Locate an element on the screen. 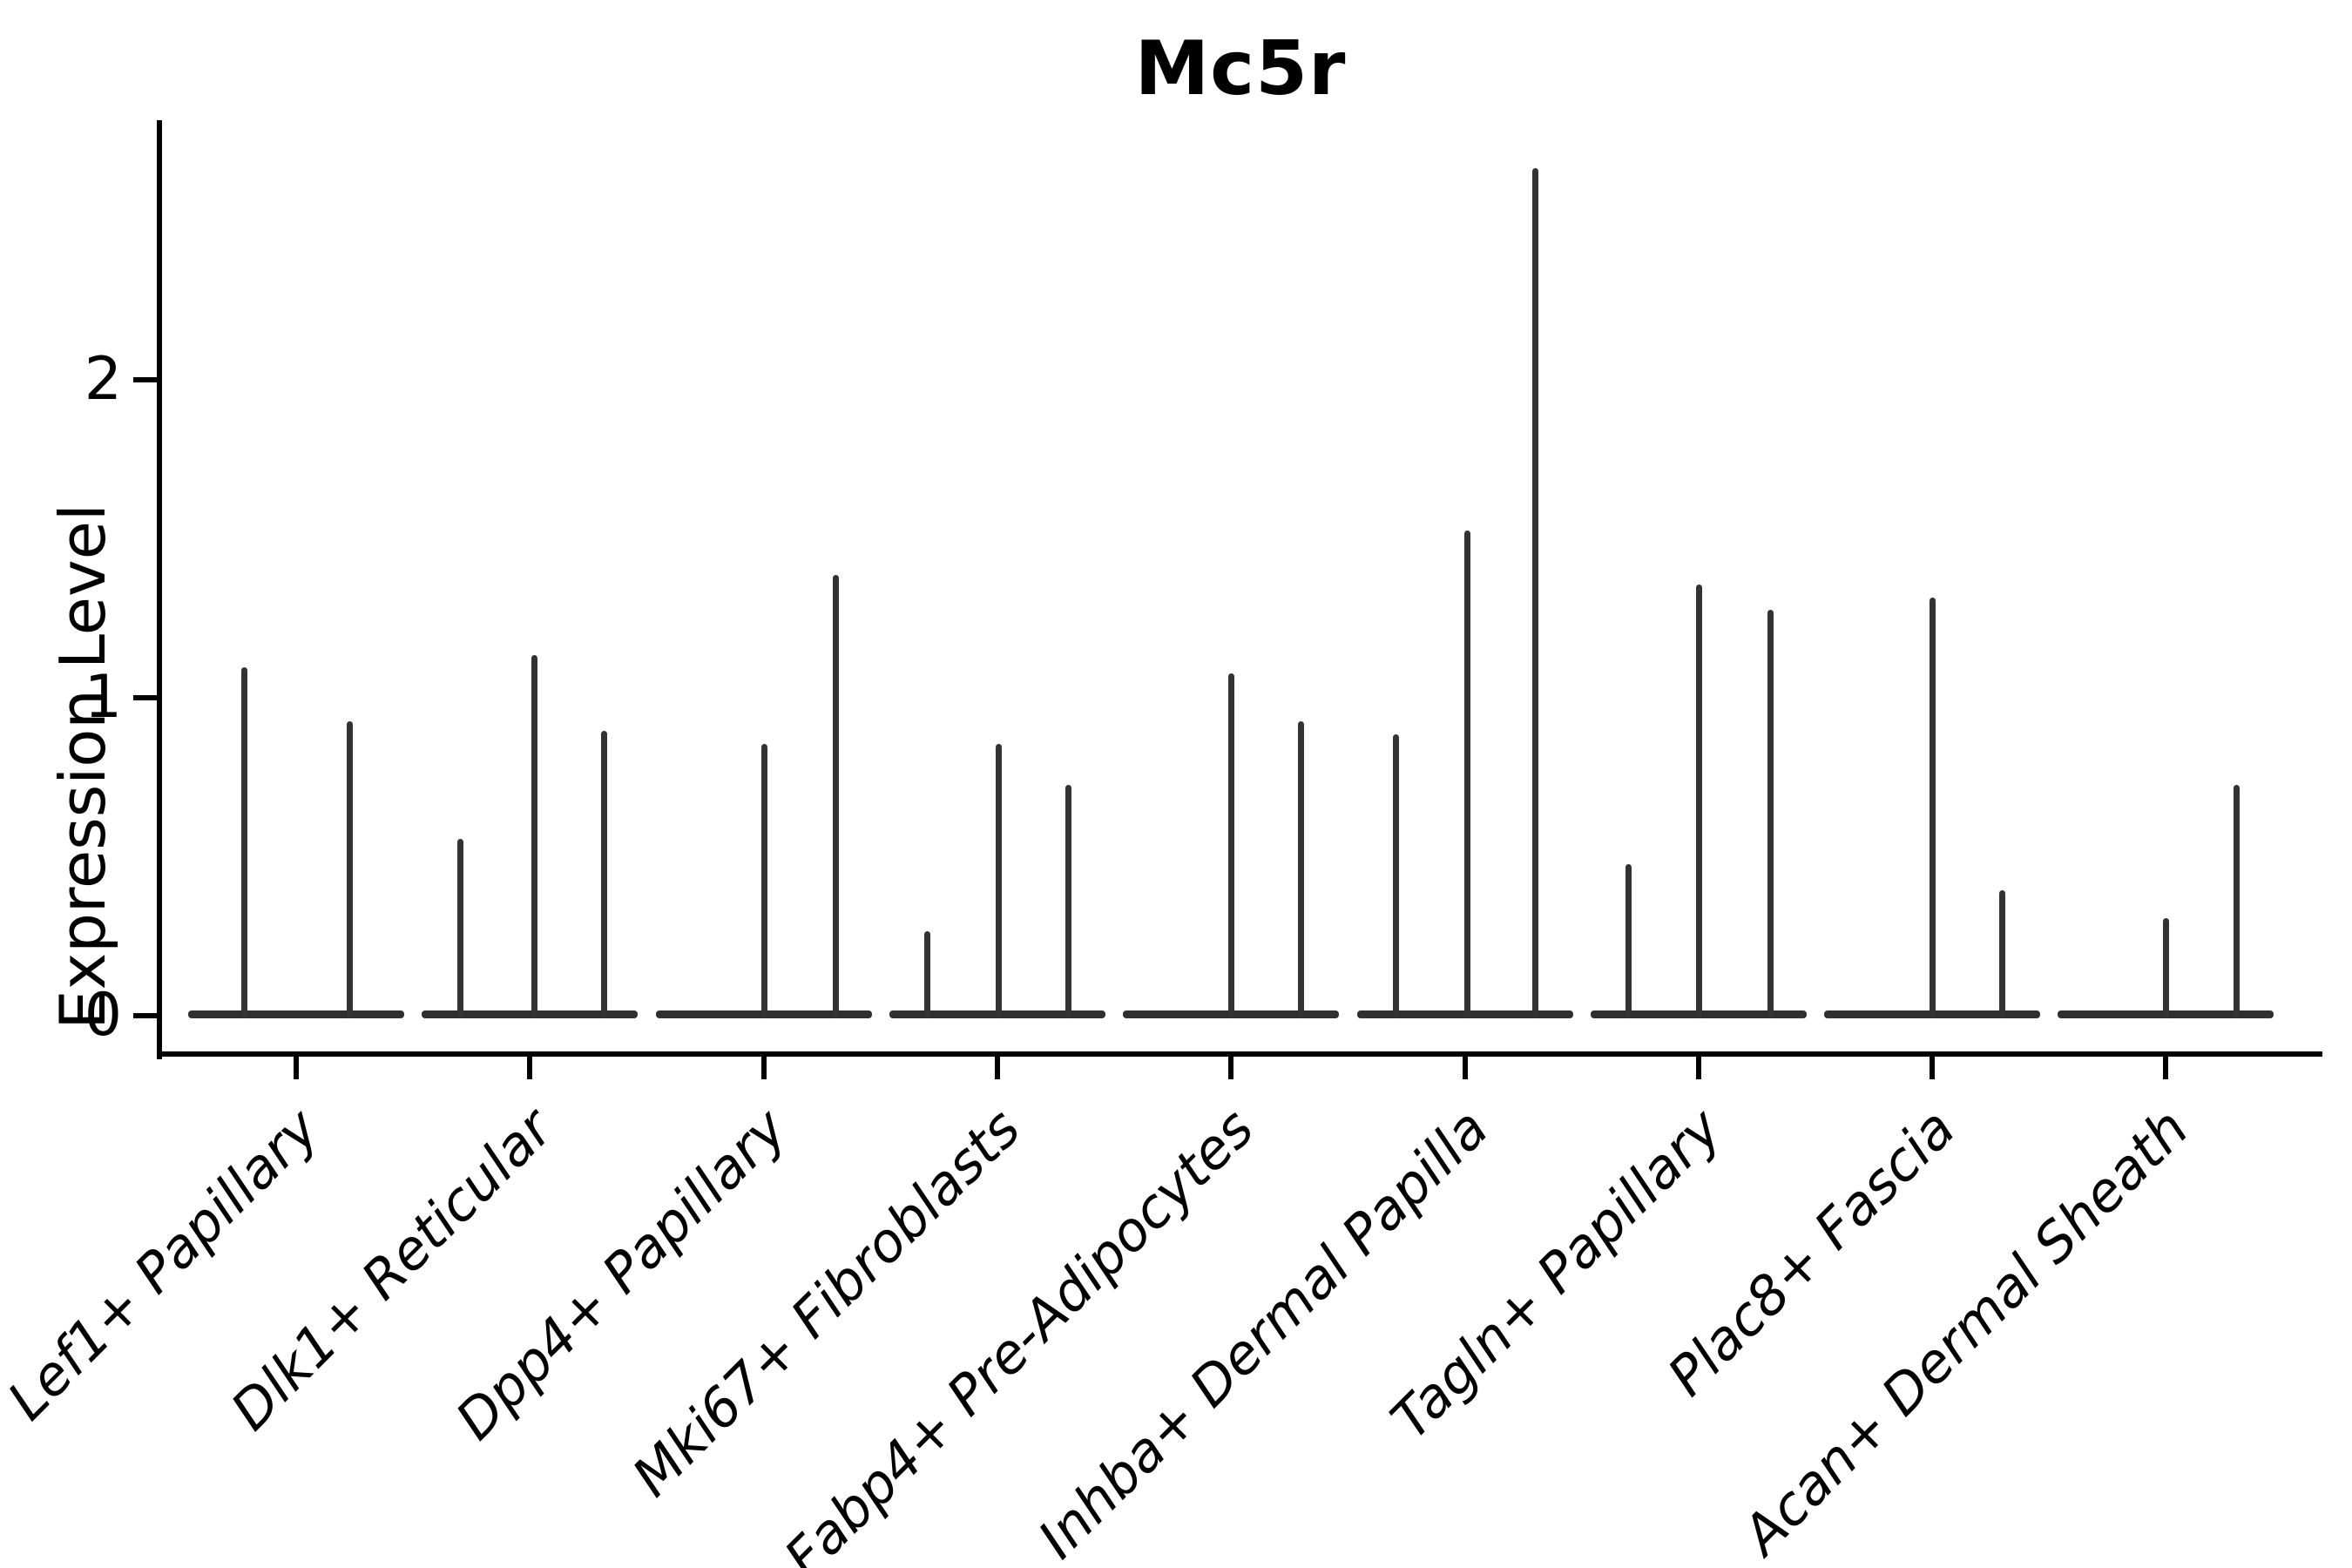 This screenshot has height=1568, width=2352. y-tick-label: 2 is located at coordinates (103, 379).